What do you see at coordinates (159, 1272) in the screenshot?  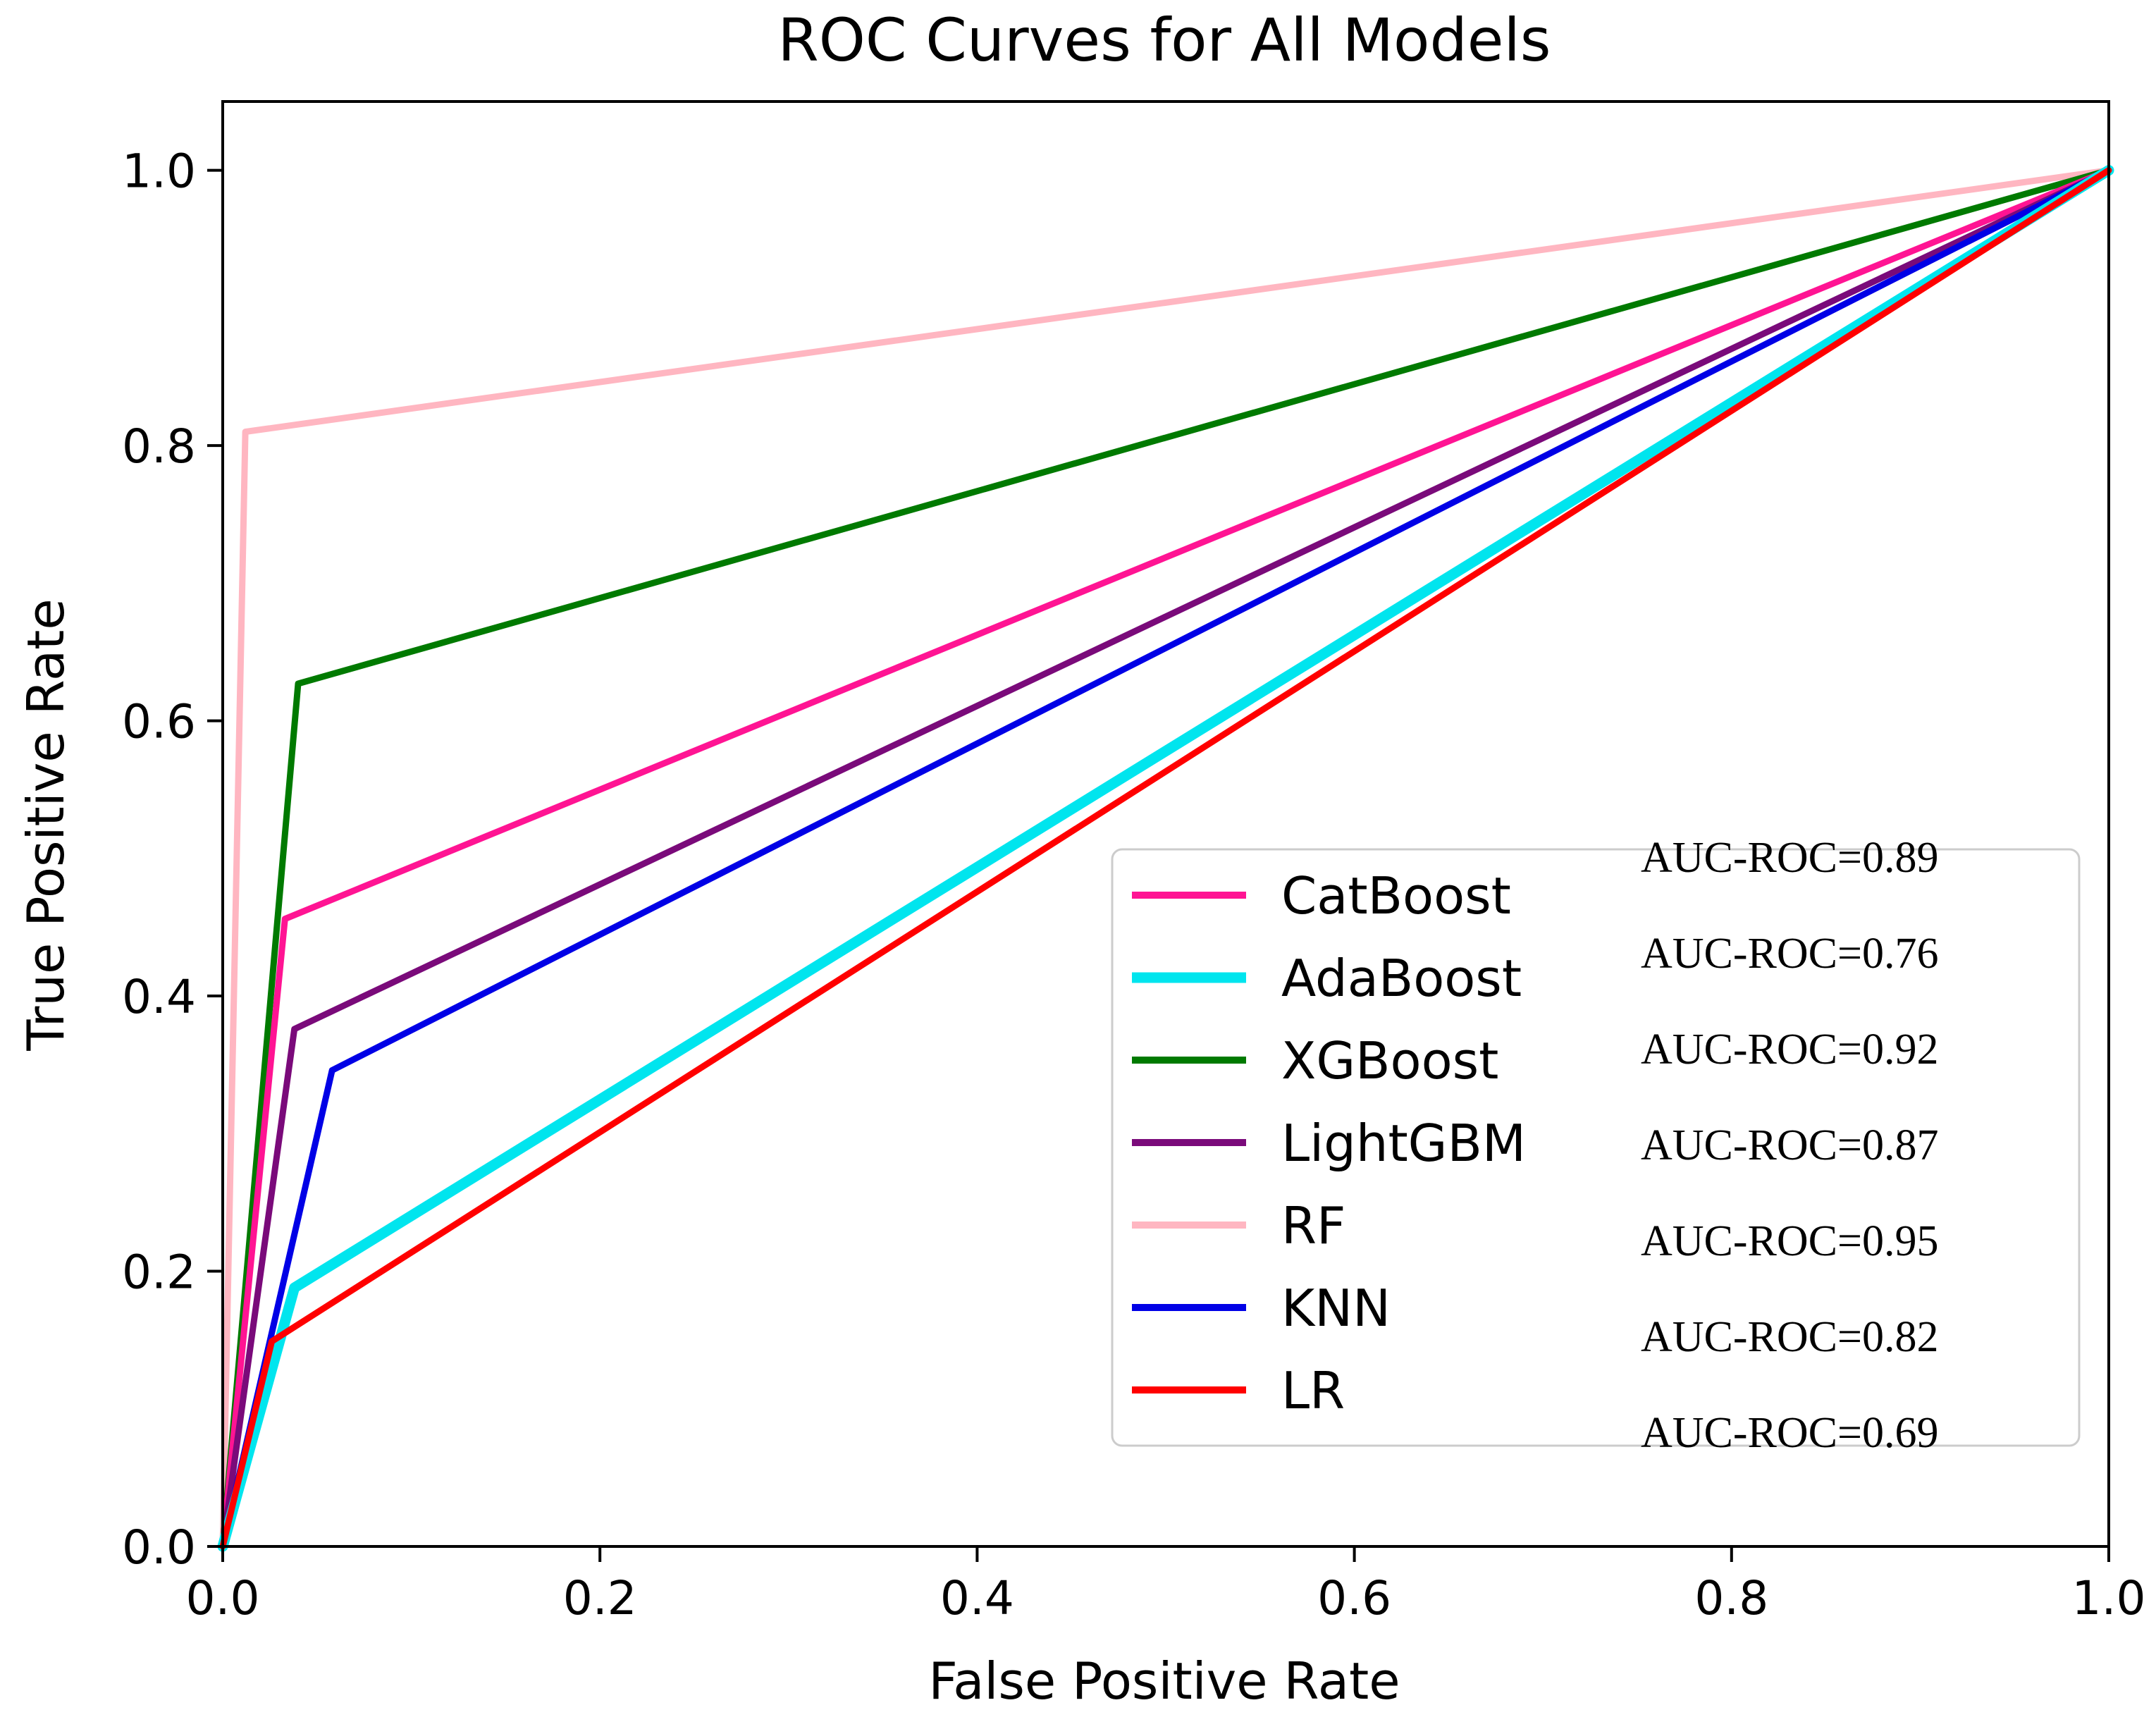 I see `y-tick-label: 0.2` at bounding box center [159, 1272].